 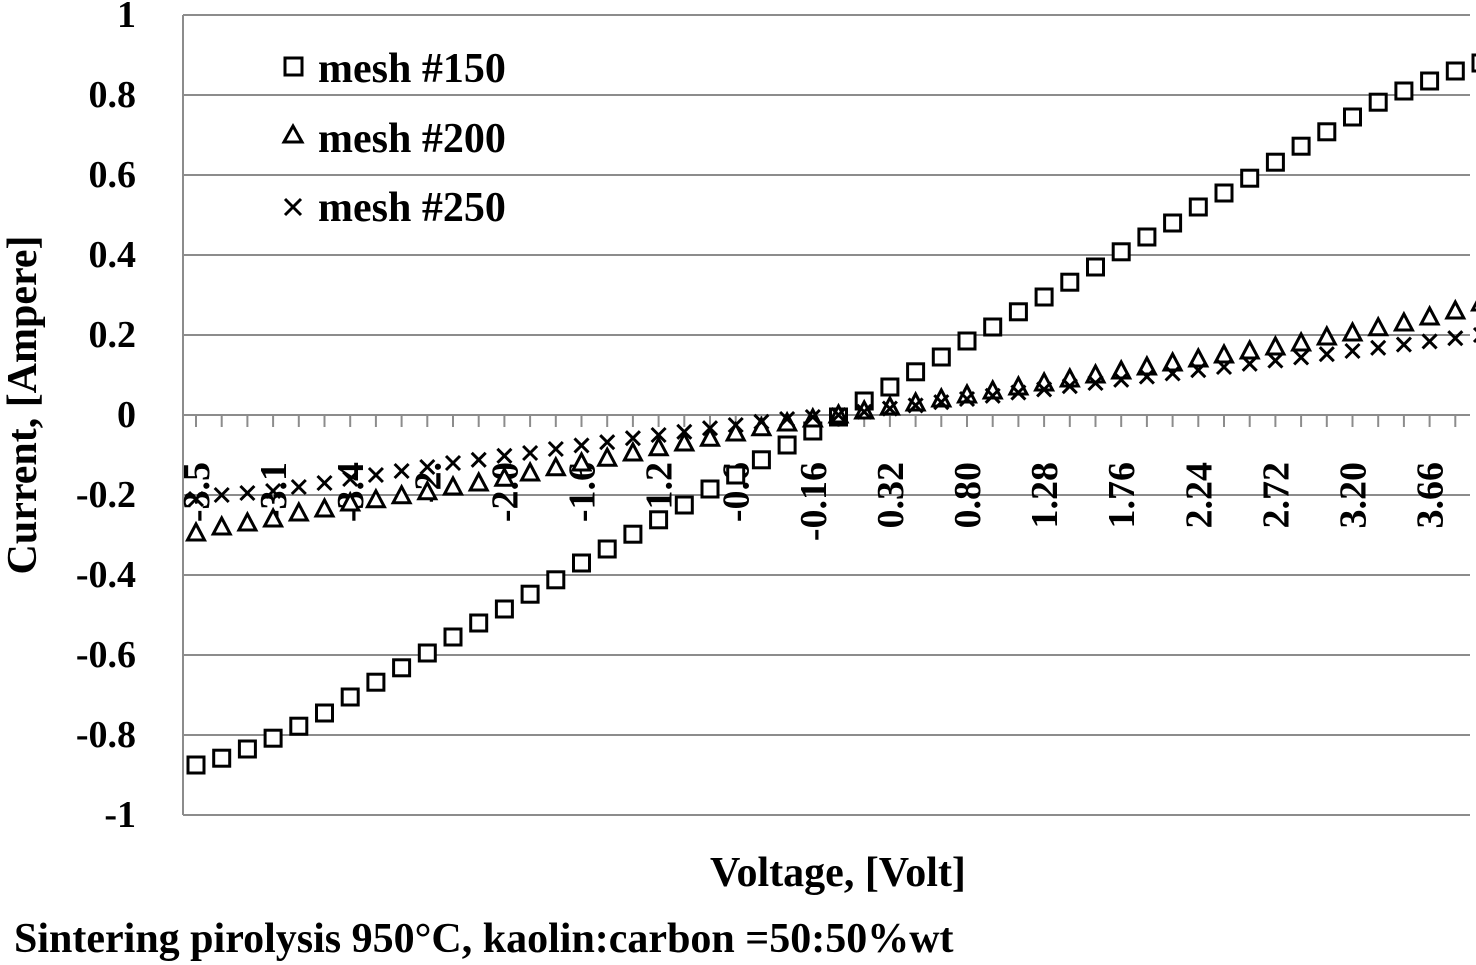 I want to click on legend-label: mesh #150, so click(x=412, y=69).